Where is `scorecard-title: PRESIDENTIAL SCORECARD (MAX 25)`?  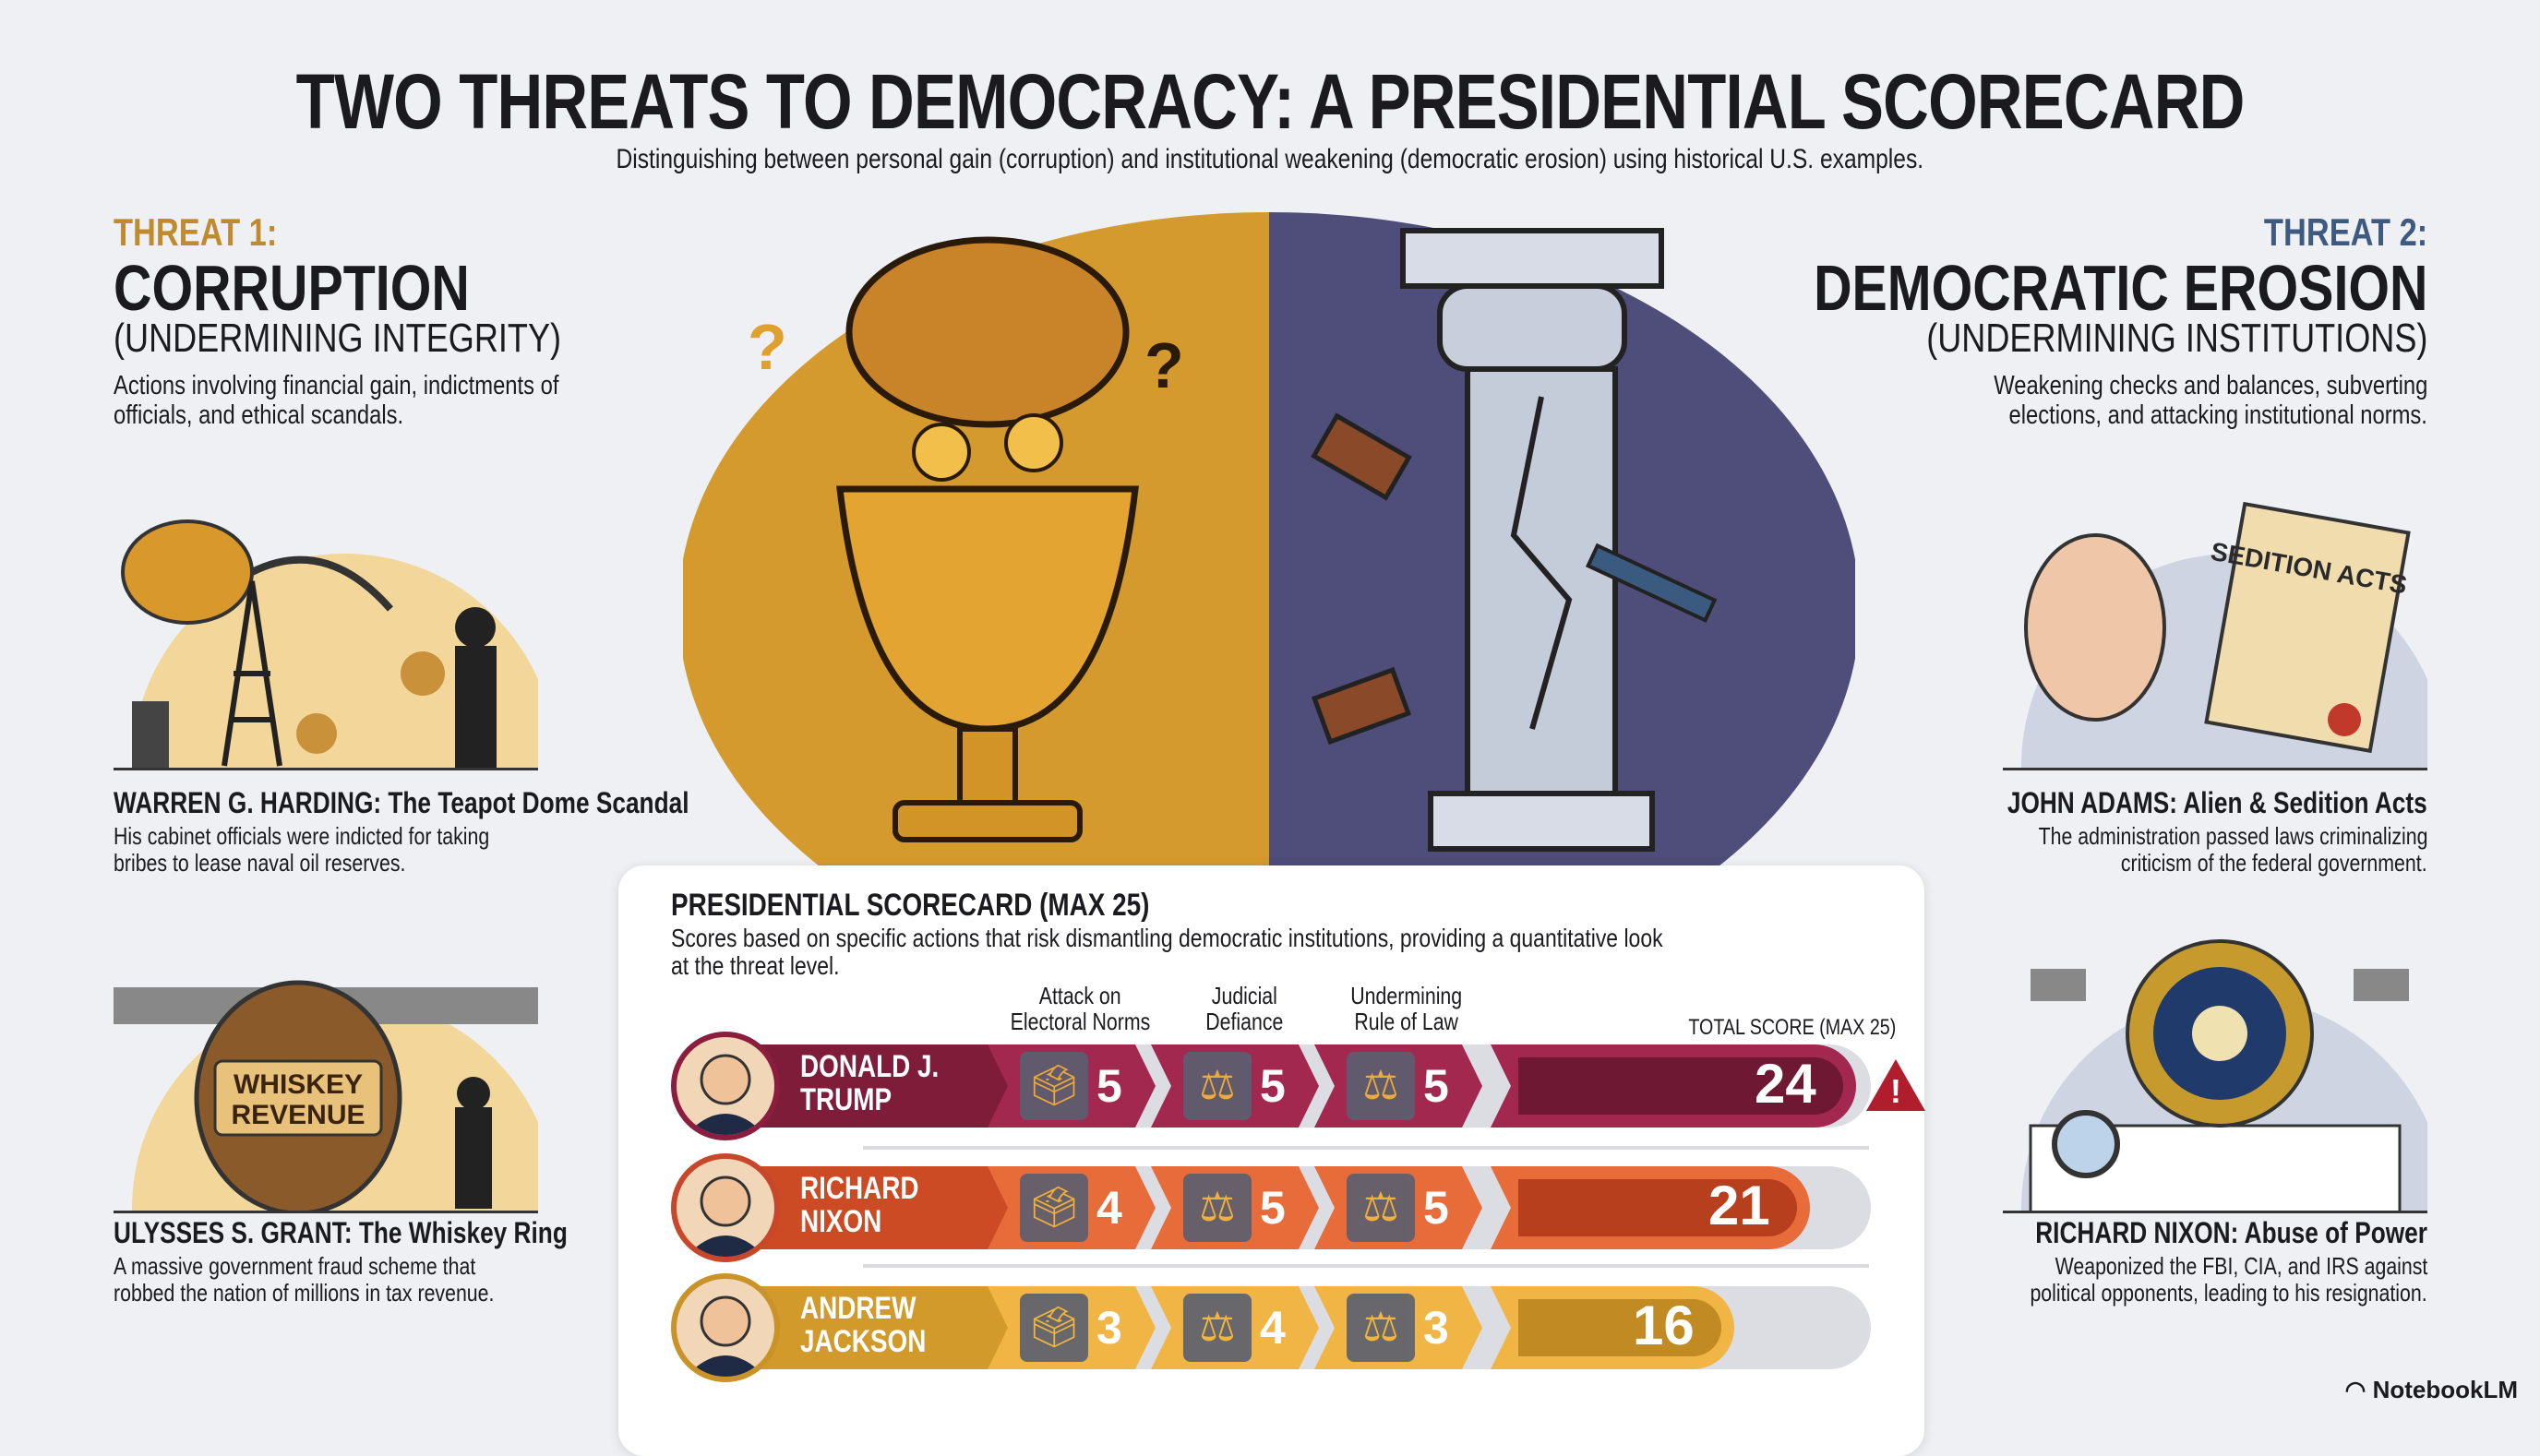 scorecard-title: PRESIDENTIAL SCORECARD (MAX 25) is located at coordinates (962, 906).